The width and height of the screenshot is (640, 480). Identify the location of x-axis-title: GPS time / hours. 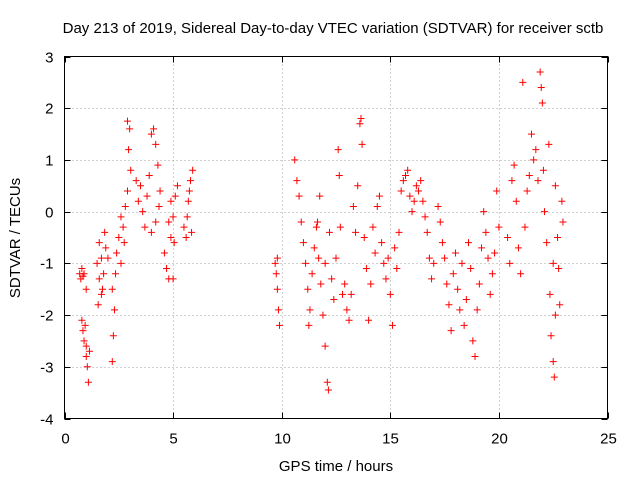
(336, 466).